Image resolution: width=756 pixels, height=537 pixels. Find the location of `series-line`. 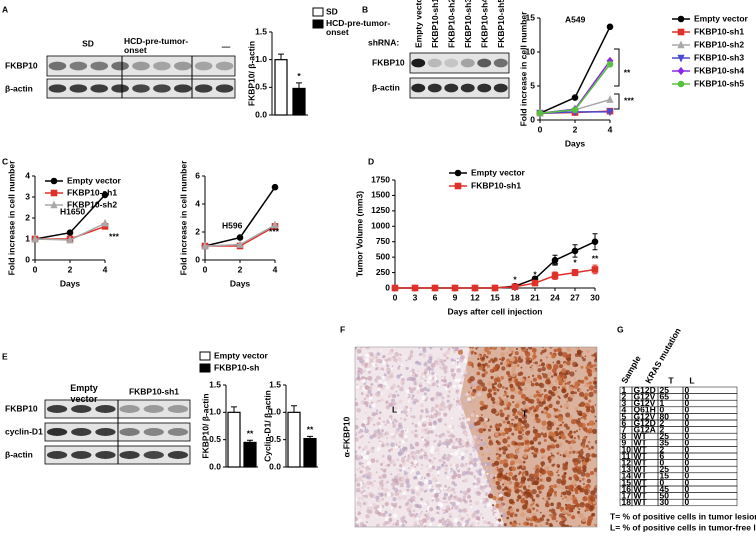

series-line is located at coordinates (495, 265).